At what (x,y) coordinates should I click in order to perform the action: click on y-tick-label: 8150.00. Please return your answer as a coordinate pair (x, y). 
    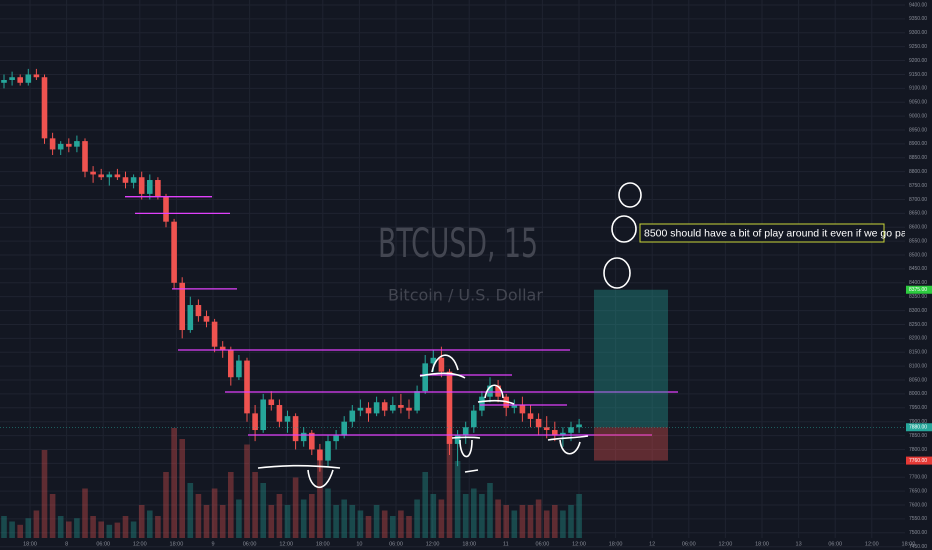
    Looking at the image, I should click on (918, 353).